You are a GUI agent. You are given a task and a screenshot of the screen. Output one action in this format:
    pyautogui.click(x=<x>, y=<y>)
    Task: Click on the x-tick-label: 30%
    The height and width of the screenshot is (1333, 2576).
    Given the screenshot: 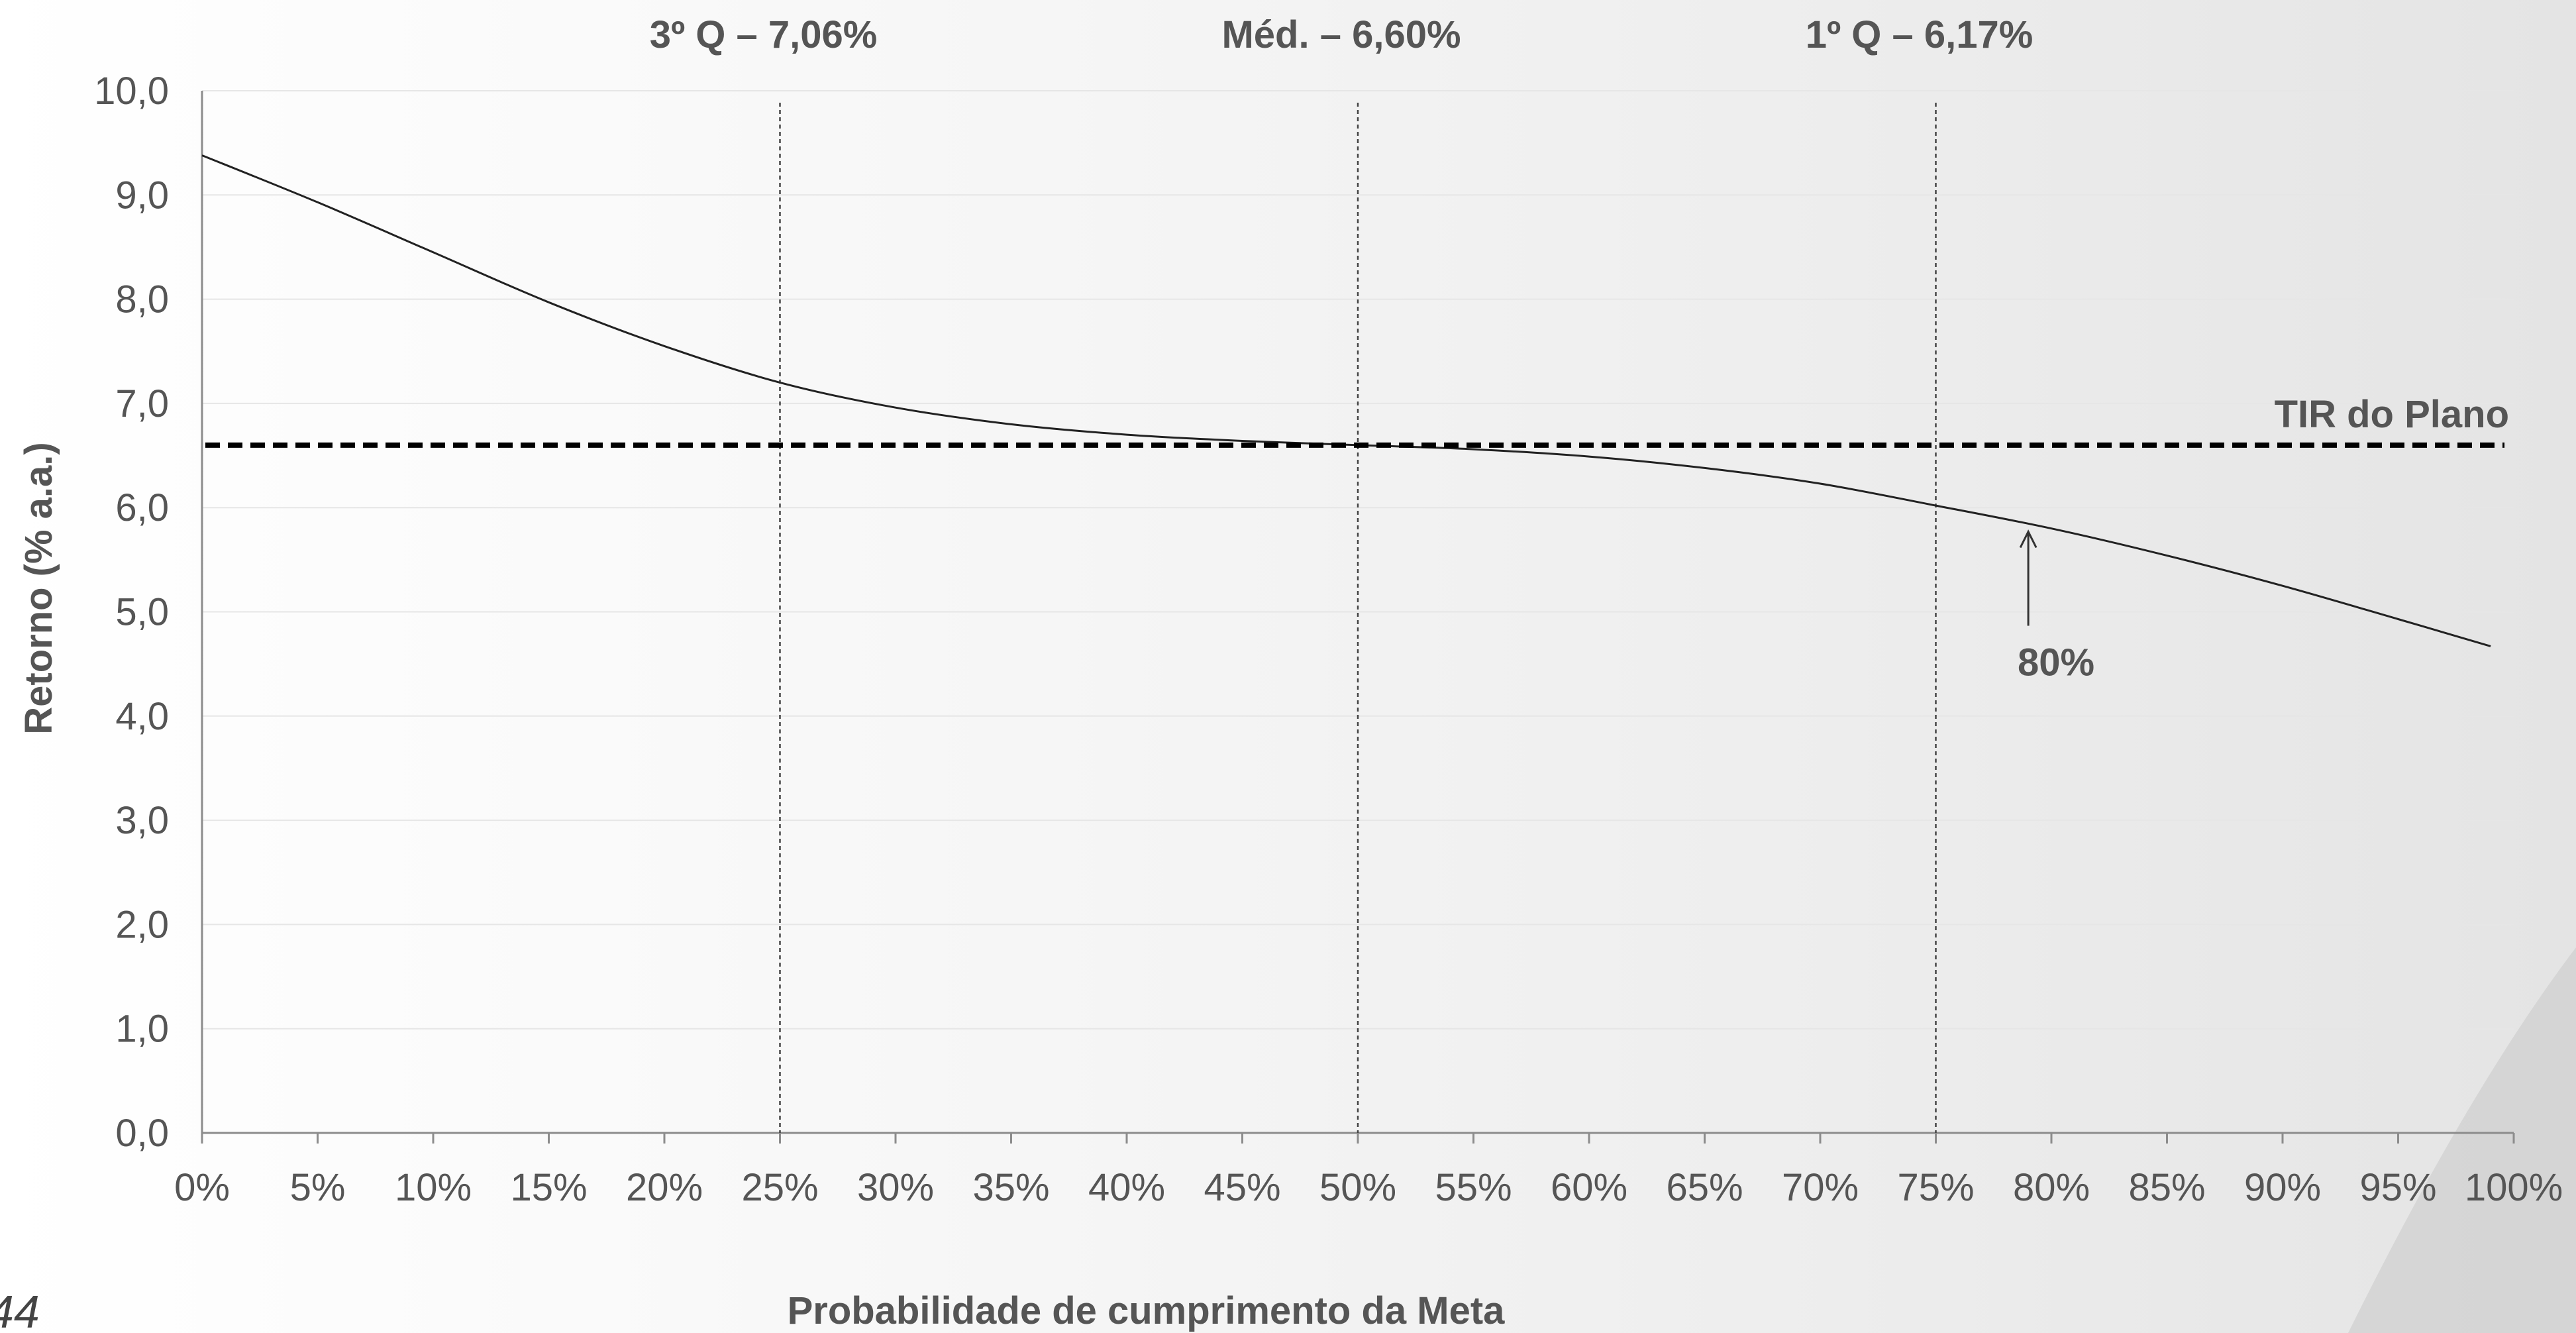 What is the action you would take?
    pyautogui.click(x=895, y=1187)
    